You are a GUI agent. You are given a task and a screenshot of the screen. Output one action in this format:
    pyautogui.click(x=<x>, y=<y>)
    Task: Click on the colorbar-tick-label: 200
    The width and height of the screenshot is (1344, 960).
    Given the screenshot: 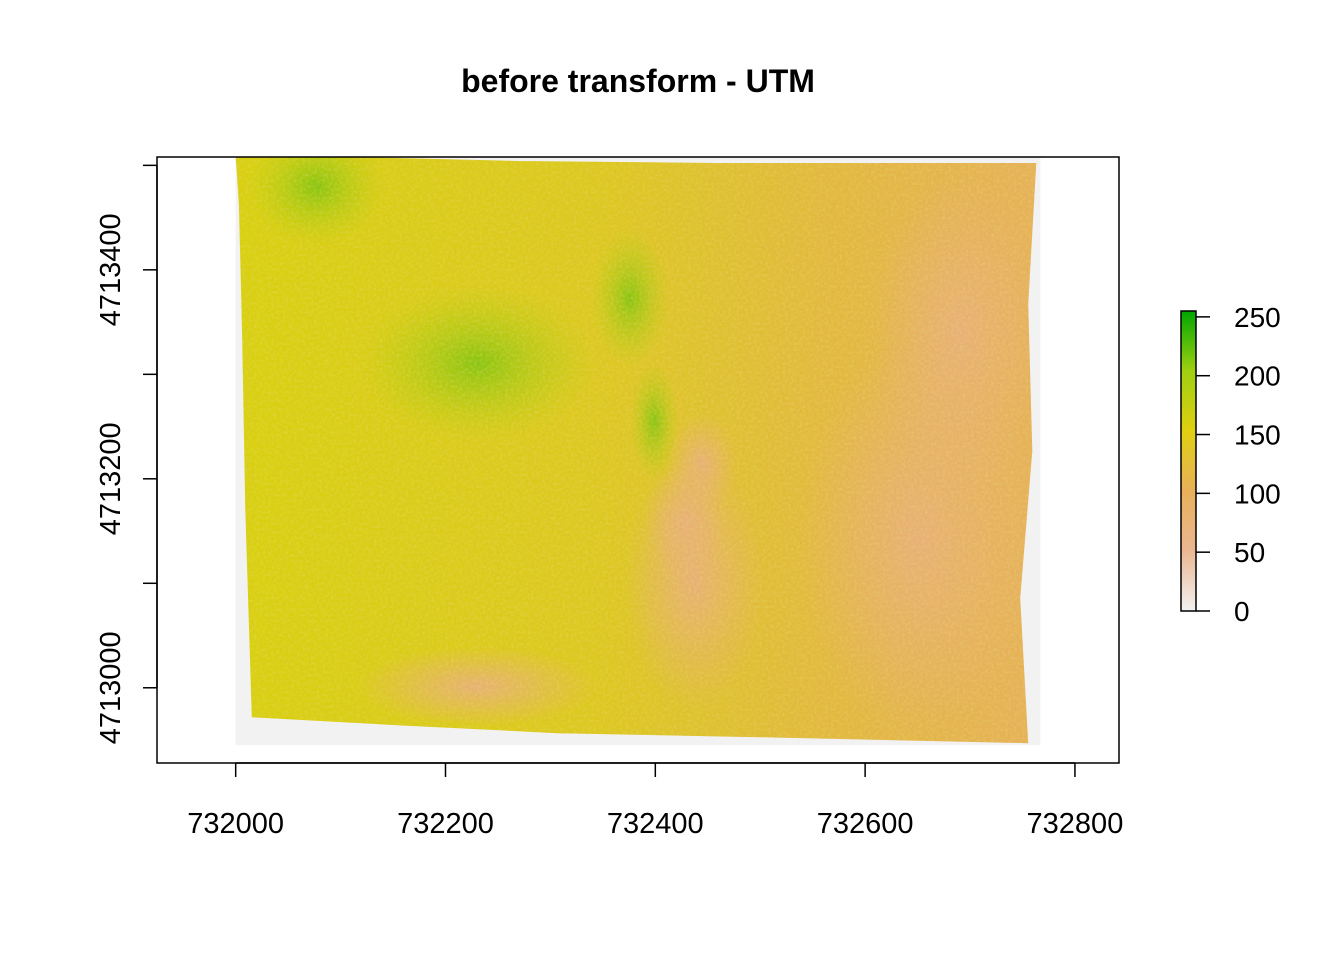 What is the action you would take?
    pyautogui.click(x=1257, y=376)
    